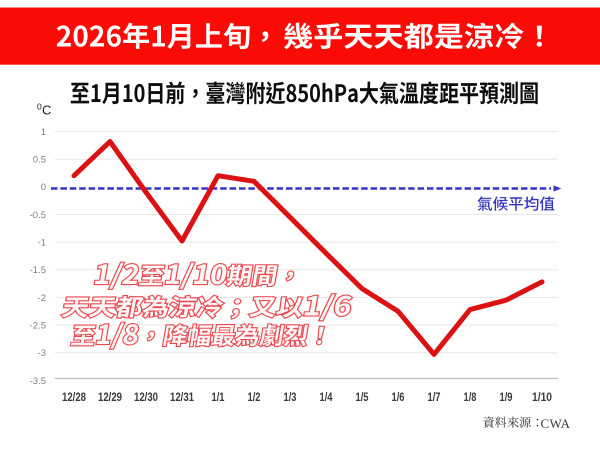 This screenshot has height=450, width=600. What do you see at coordinates (110, 398) in the screenshot?
I see `svg-text: 12/29` at bounding box center [110, 398].